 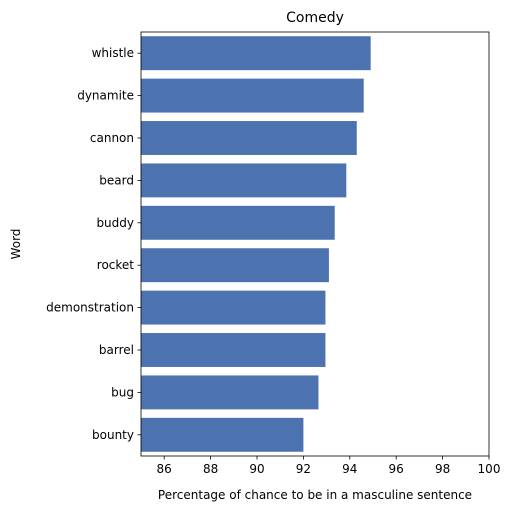 I want to click on y-tick-label: demonstration, so click(x=90, y=308).